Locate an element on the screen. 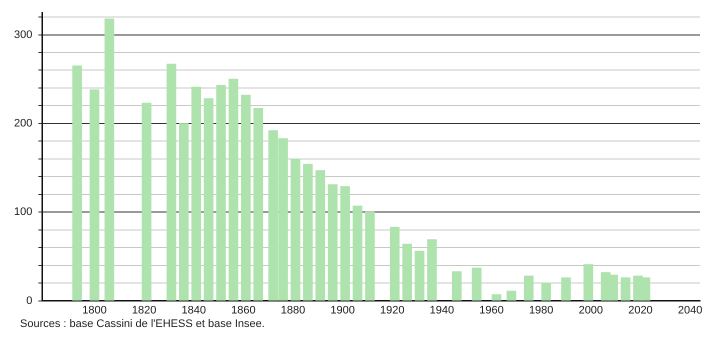 This screenshot has width=710, height=340. x-tick-label: 2040 is located at coordinates (690, 310).